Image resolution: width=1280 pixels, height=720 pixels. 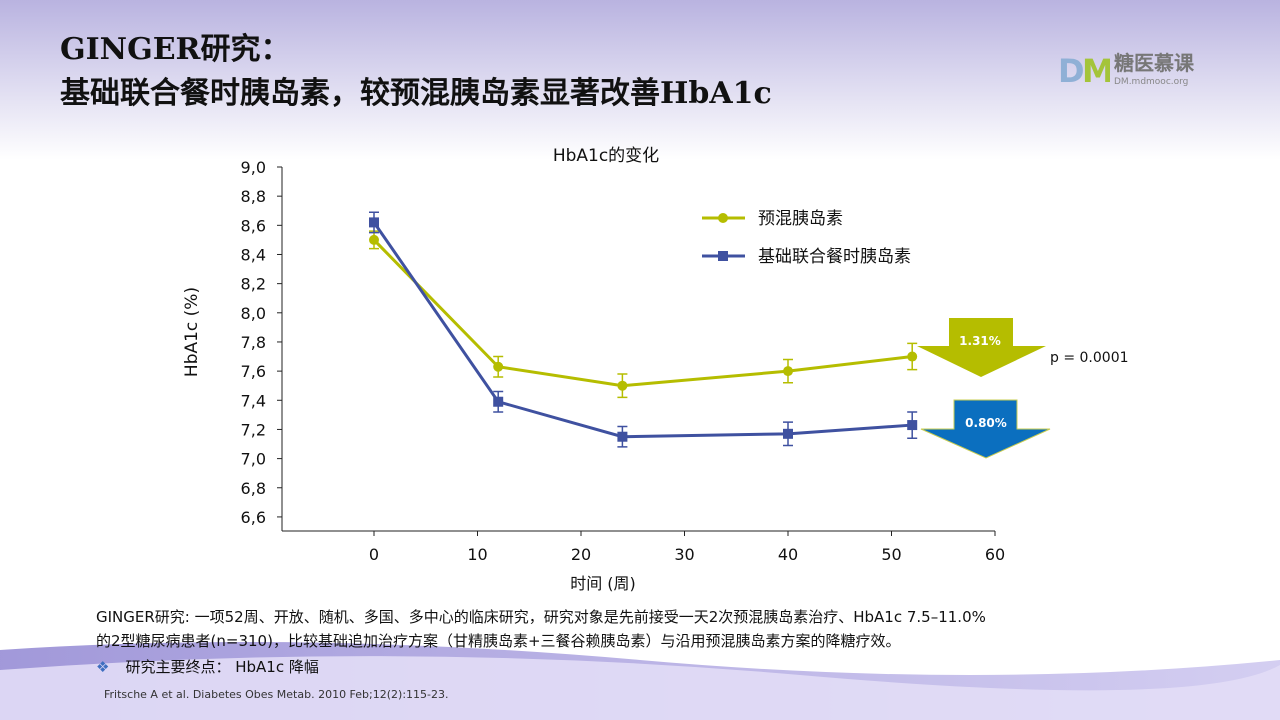 What do you see at coordinates (1089, 358) in the screenshot?
I see `p-value: p = 0.0001` at bounding box center [1089, 358].